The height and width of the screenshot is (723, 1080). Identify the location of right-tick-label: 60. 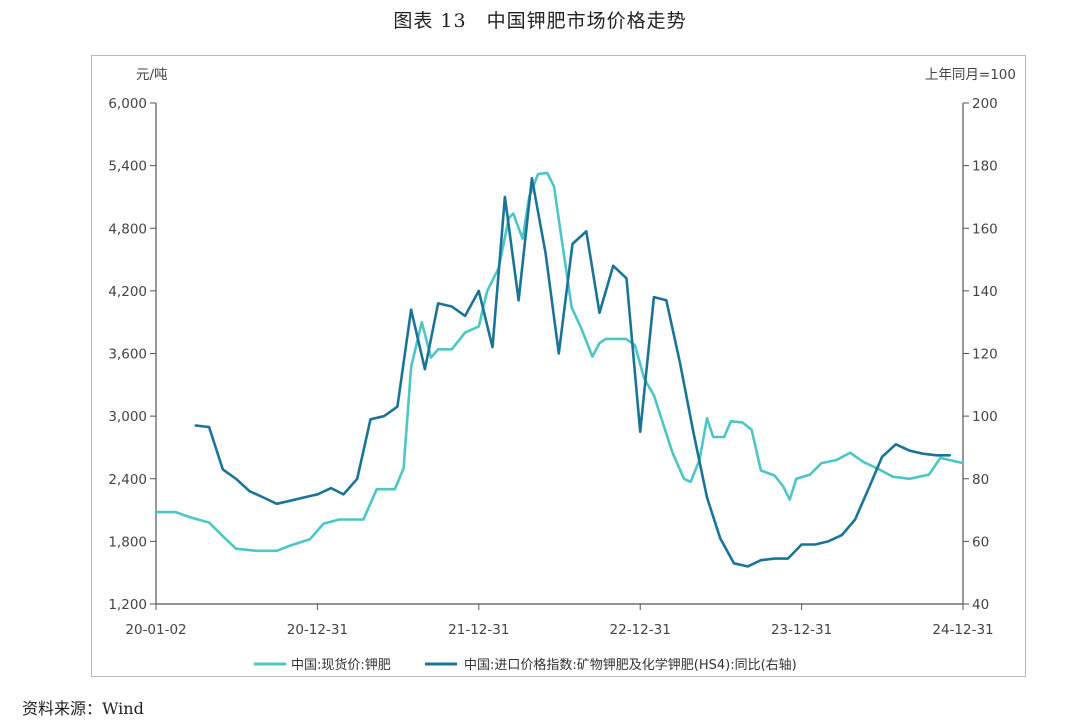
(980, 542).